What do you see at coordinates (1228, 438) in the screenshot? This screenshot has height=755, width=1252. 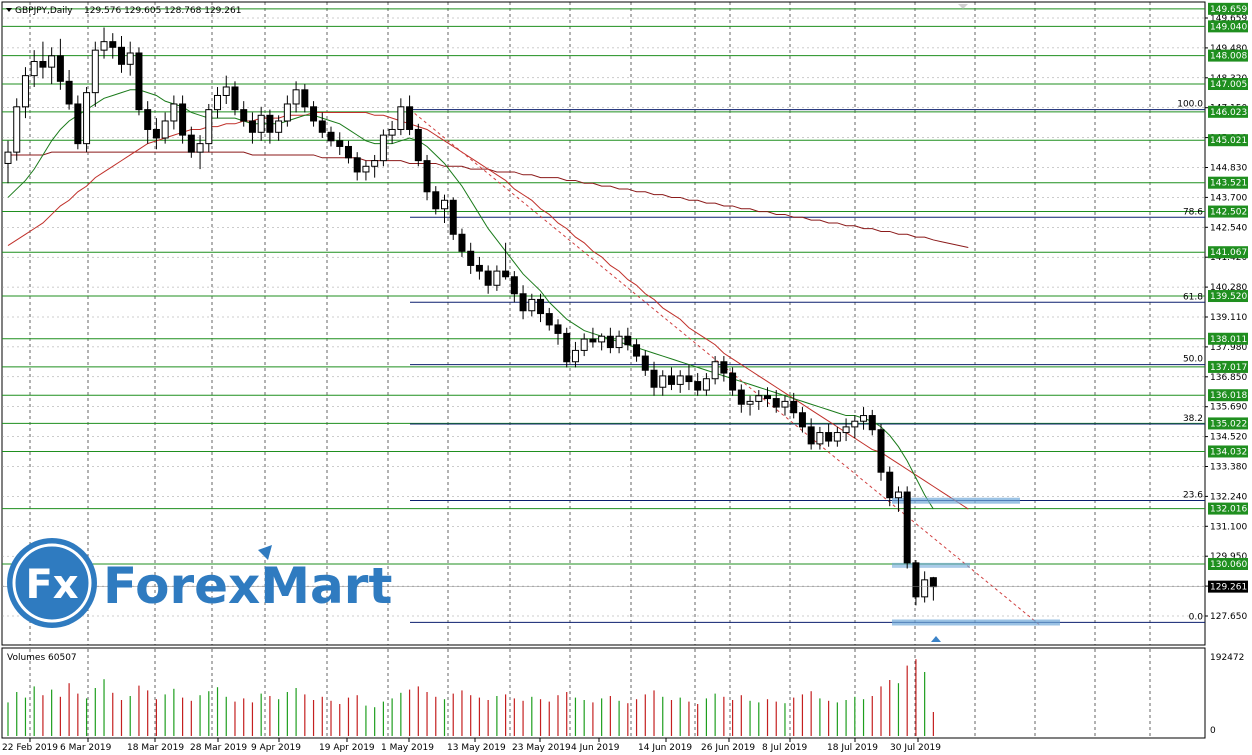 I see `price-tick-label: 134.520` at bounding box center [1228, 438].